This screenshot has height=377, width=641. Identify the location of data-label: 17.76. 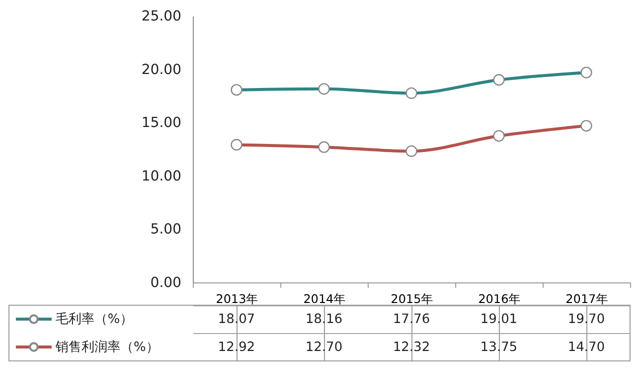
(411, 320).